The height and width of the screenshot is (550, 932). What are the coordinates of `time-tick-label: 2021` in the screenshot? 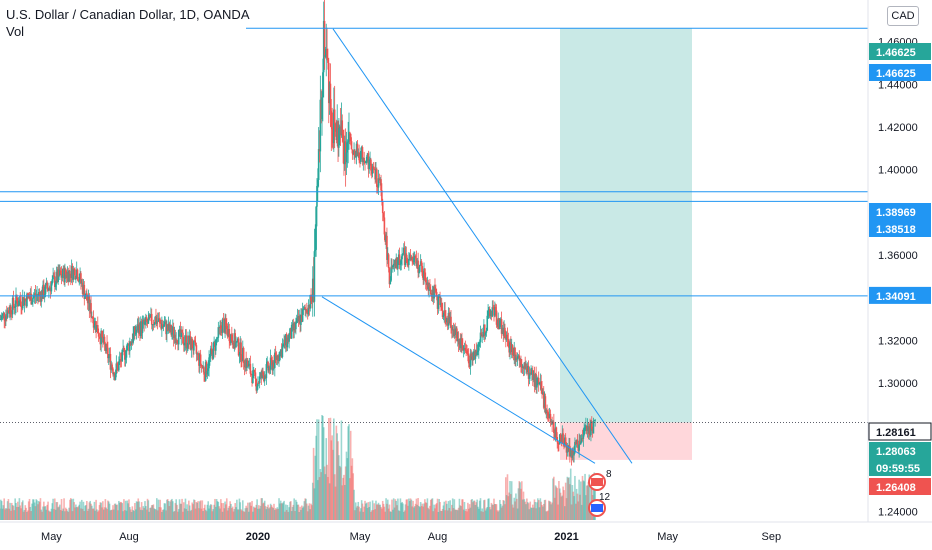 It's located at (566, 537).